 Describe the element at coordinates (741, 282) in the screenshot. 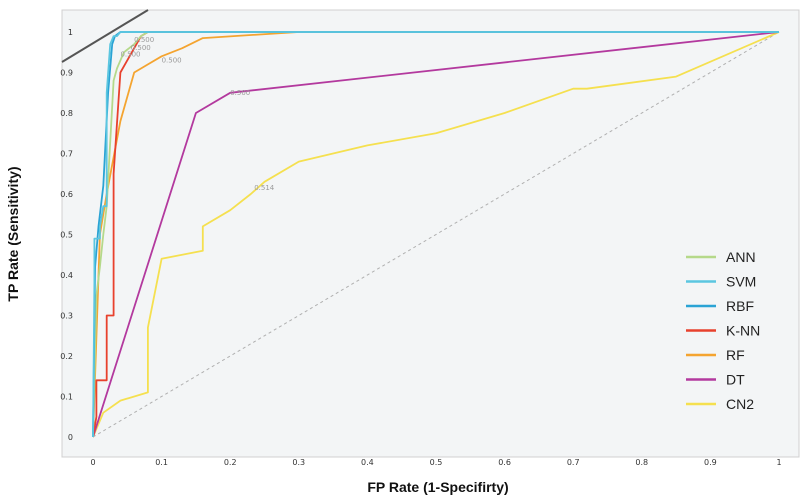

I see `legend-label-svm: SVM` at that location.